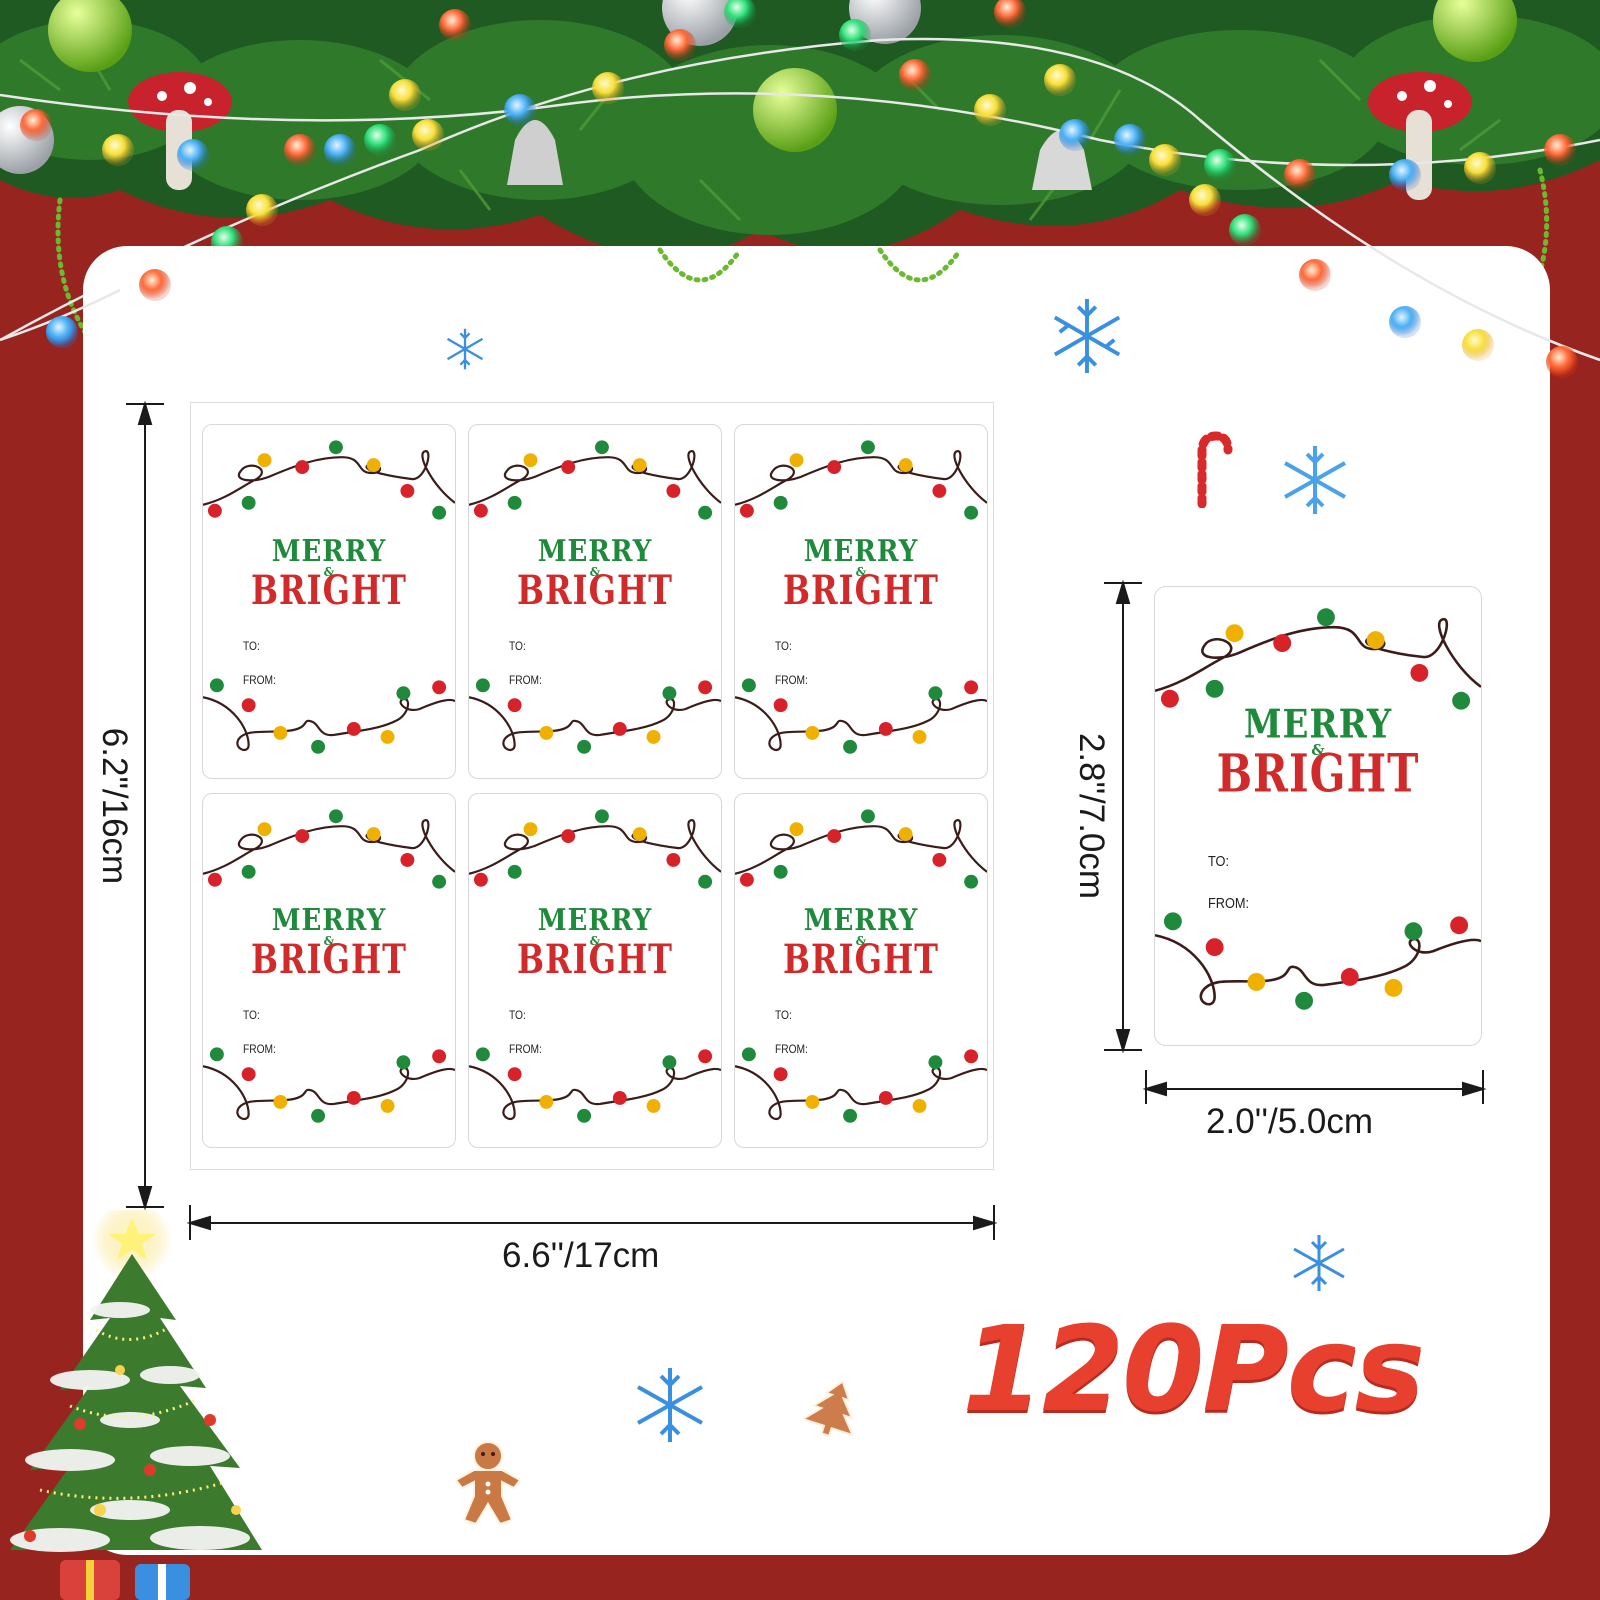 The height and width of the screenshot is (1600, 1600). Describe the element at coordinates (1290, 1121) in the screenshot. I see `label-width-label: 2.0''/5.0cm` at that location.